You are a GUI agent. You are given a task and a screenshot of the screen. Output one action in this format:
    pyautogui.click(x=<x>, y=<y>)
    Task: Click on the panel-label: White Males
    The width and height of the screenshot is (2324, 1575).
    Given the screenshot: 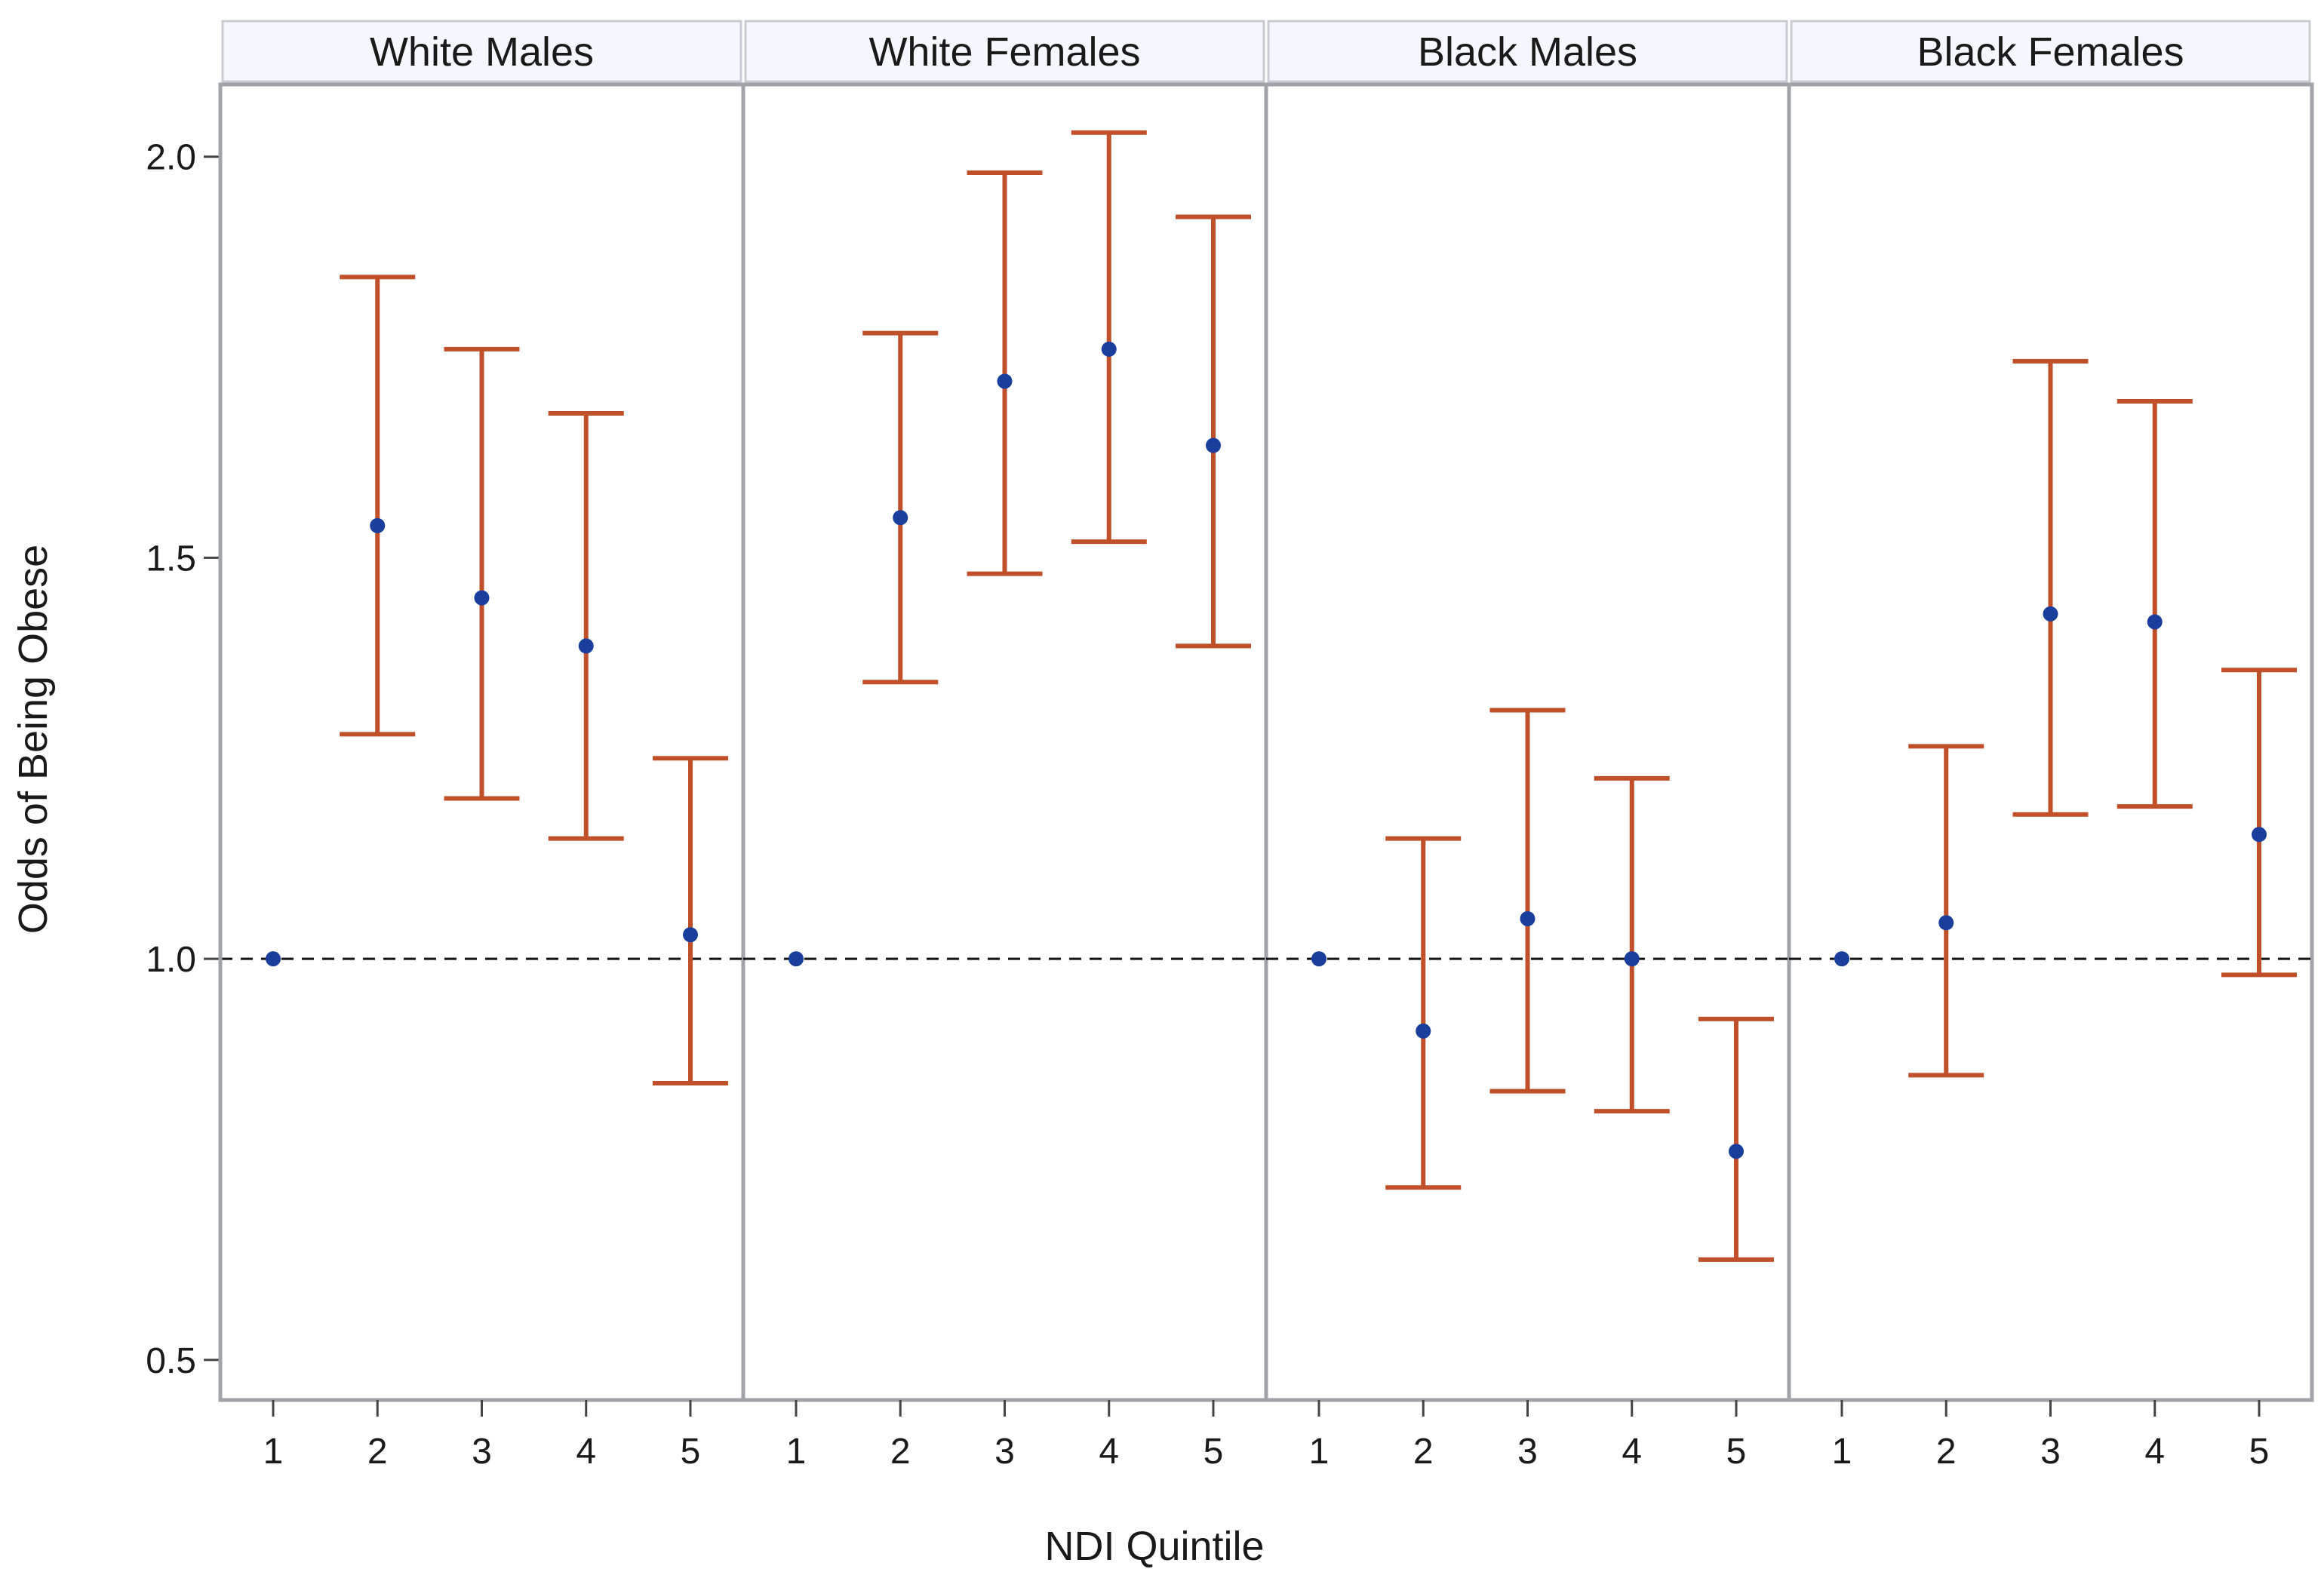 What is the action you would take?
    pyautogui.click(x=482, y=52)
    